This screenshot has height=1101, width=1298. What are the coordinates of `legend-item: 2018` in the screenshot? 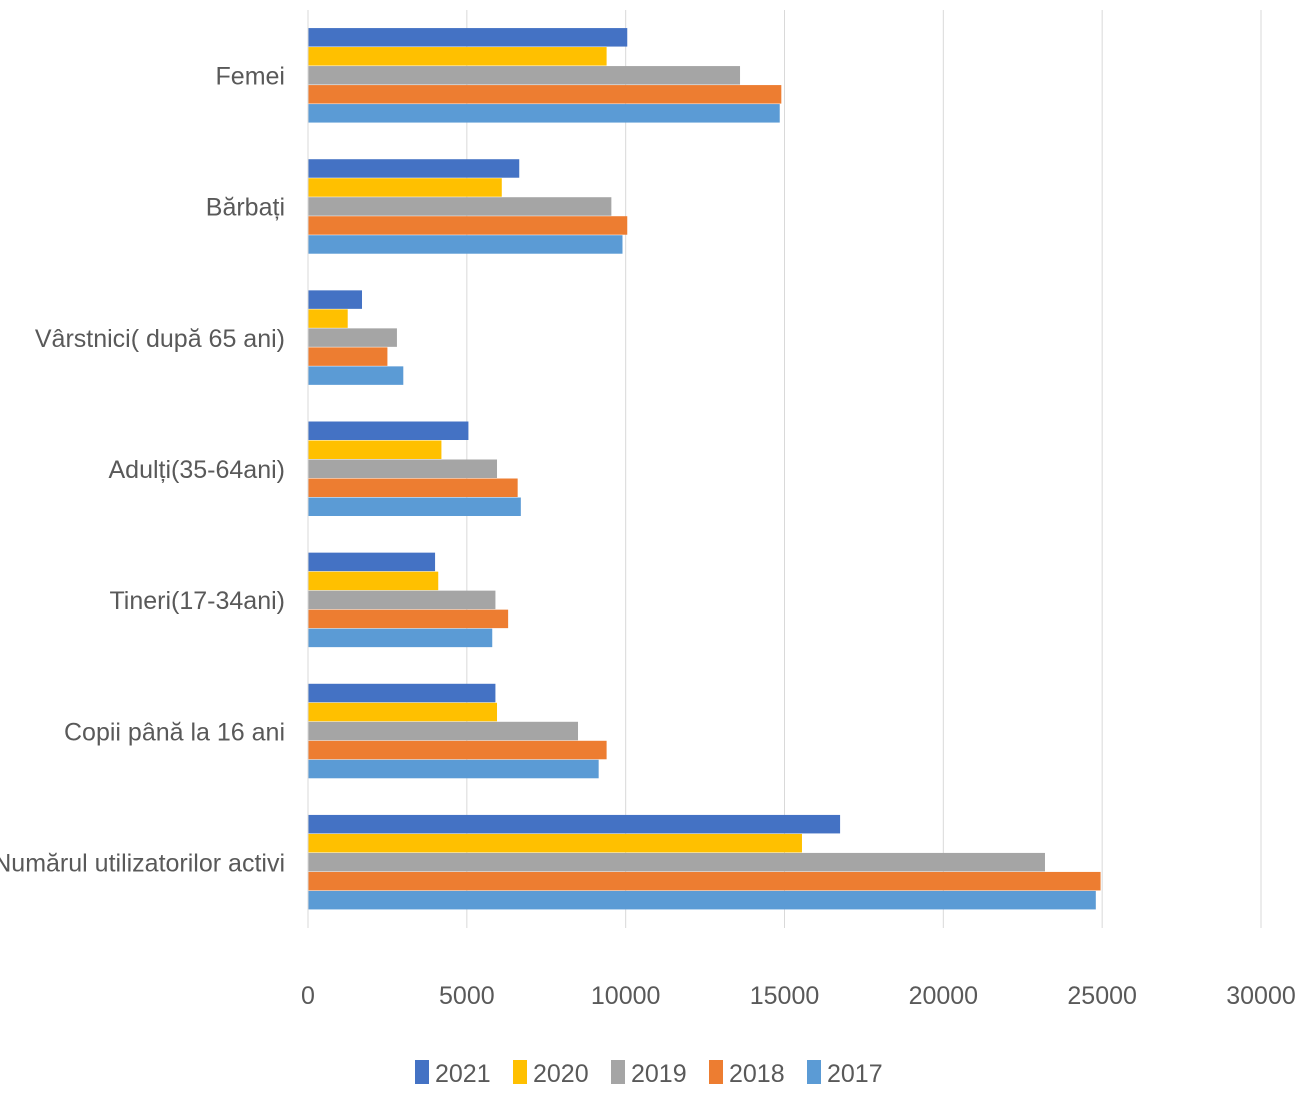 It's located at (747, 1074).